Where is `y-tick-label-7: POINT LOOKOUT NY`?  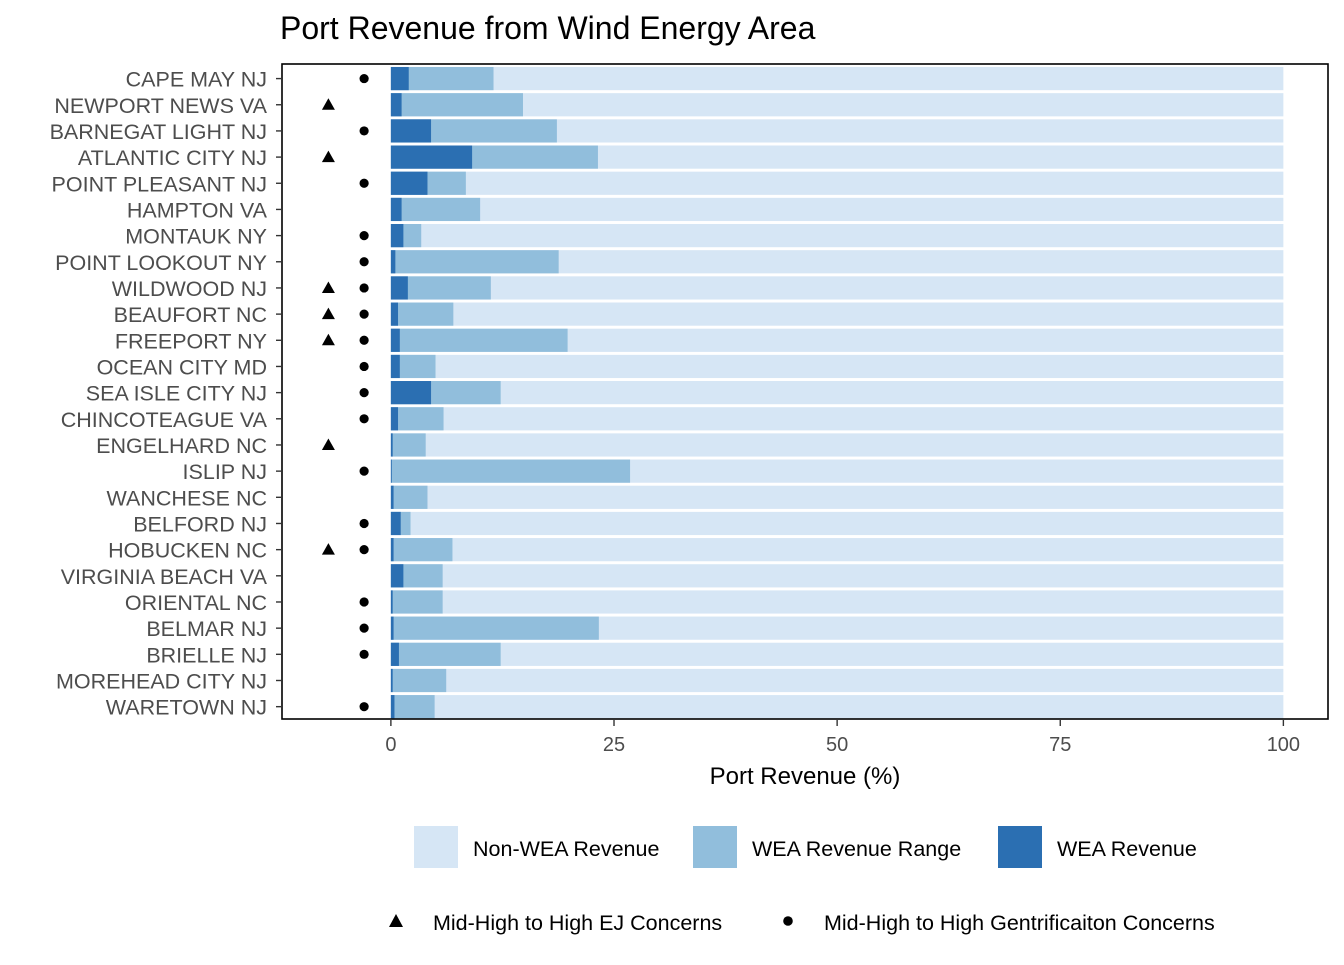
y-tick-label-7: POINT LOOKOUT NY is located at coordinates (161, 263).